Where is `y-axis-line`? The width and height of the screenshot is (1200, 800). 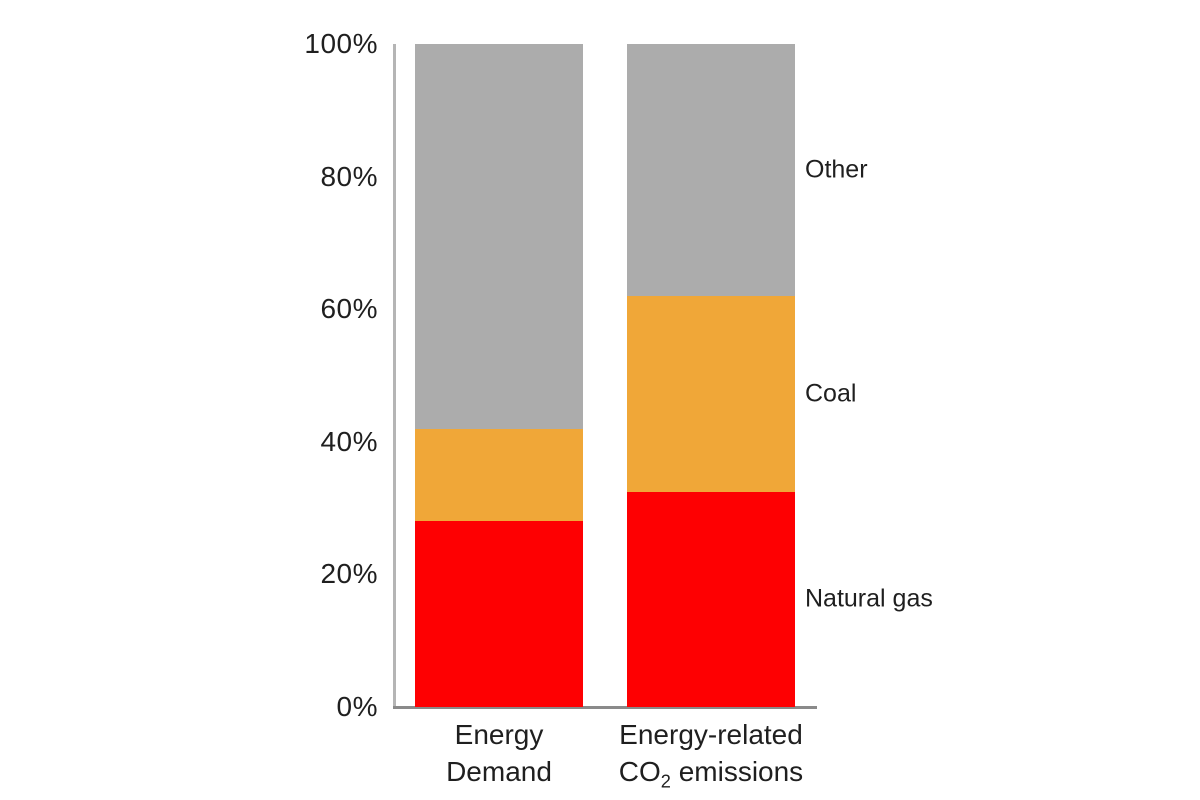 y-axis-line is located at coordinates (394, 376).